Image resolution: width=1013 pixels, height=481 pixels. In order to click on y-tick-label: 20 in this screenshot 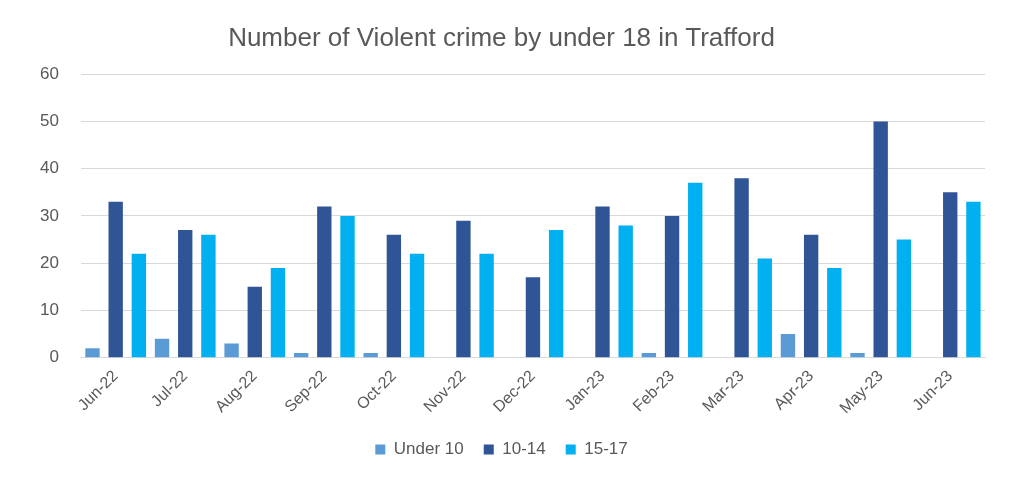, I will do `click(49, 262)`.